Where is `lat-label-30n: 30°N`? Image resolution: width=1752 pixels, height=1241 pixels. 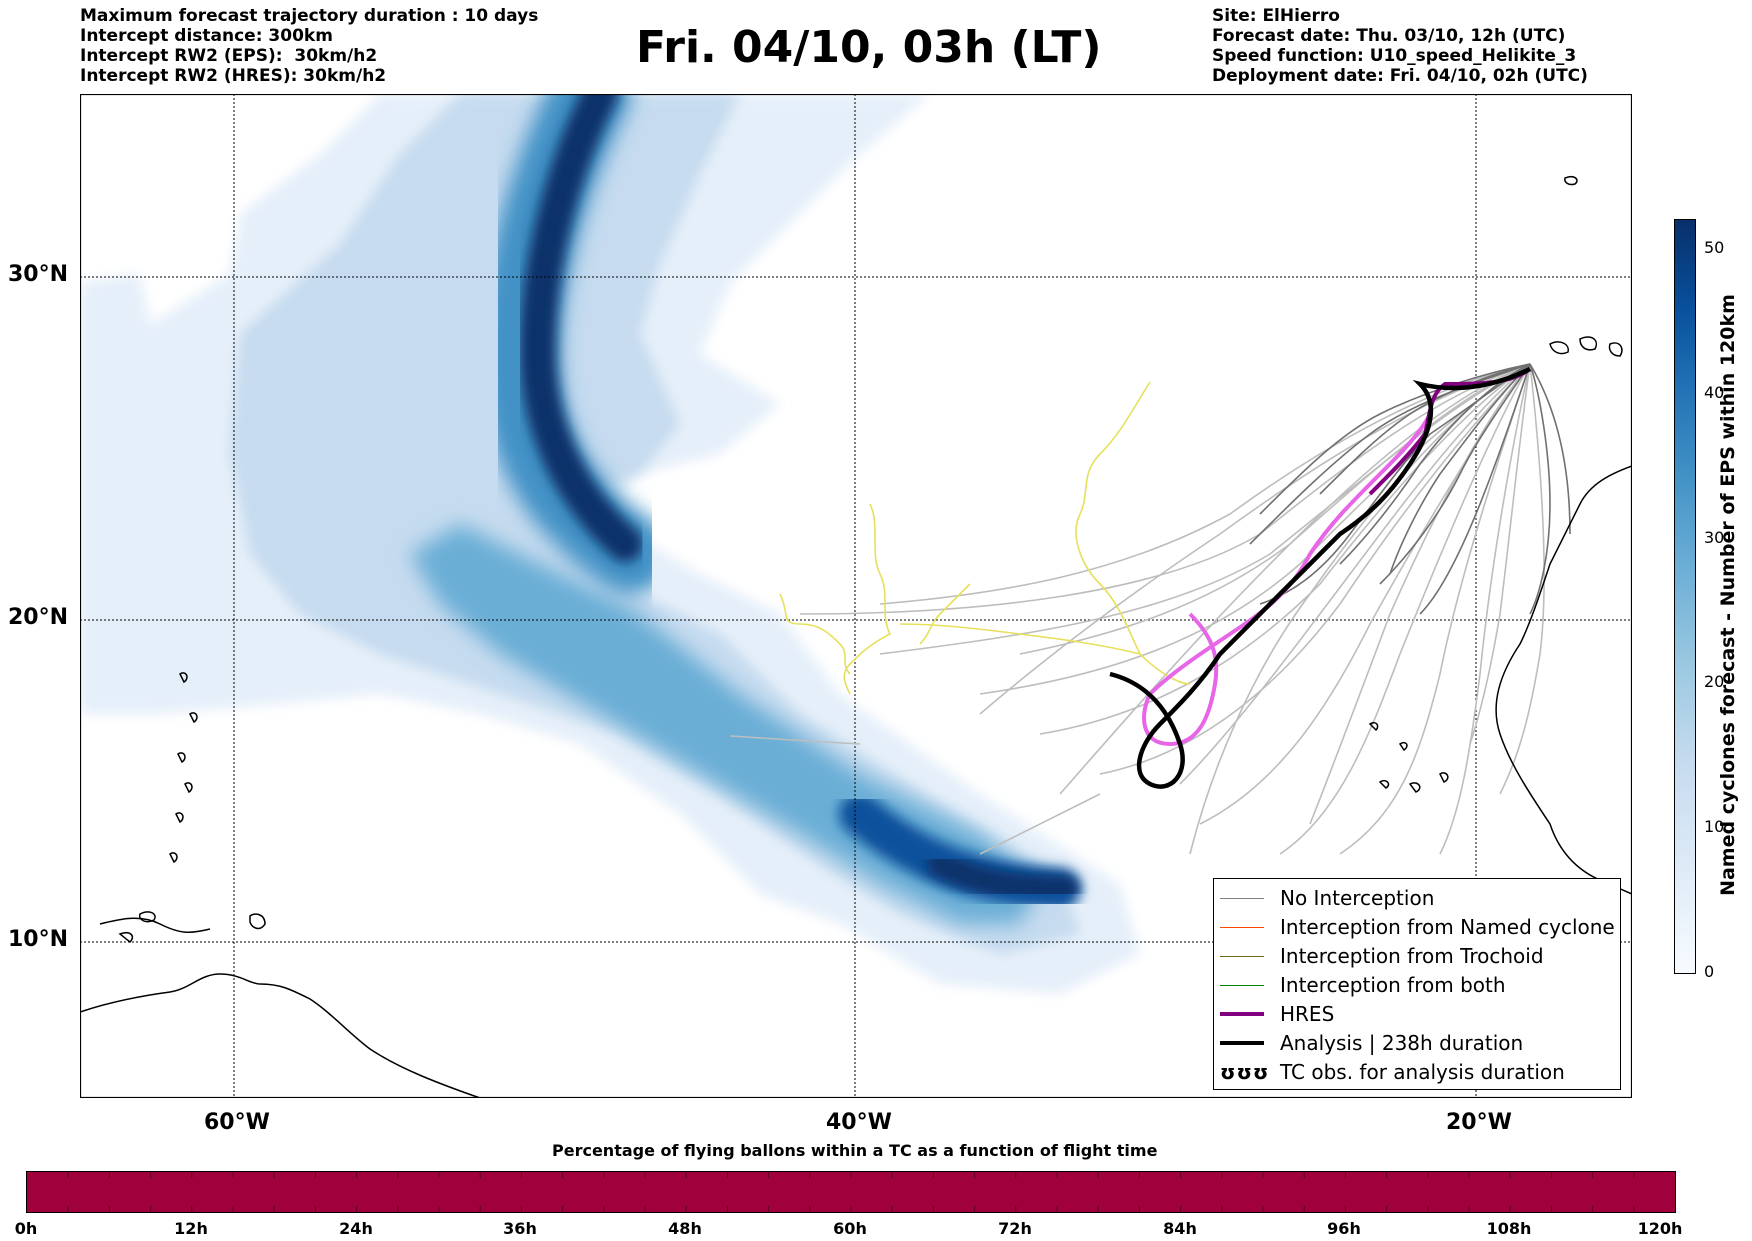 lat-label-30n: 30°N is located at coordinates (38, 274).